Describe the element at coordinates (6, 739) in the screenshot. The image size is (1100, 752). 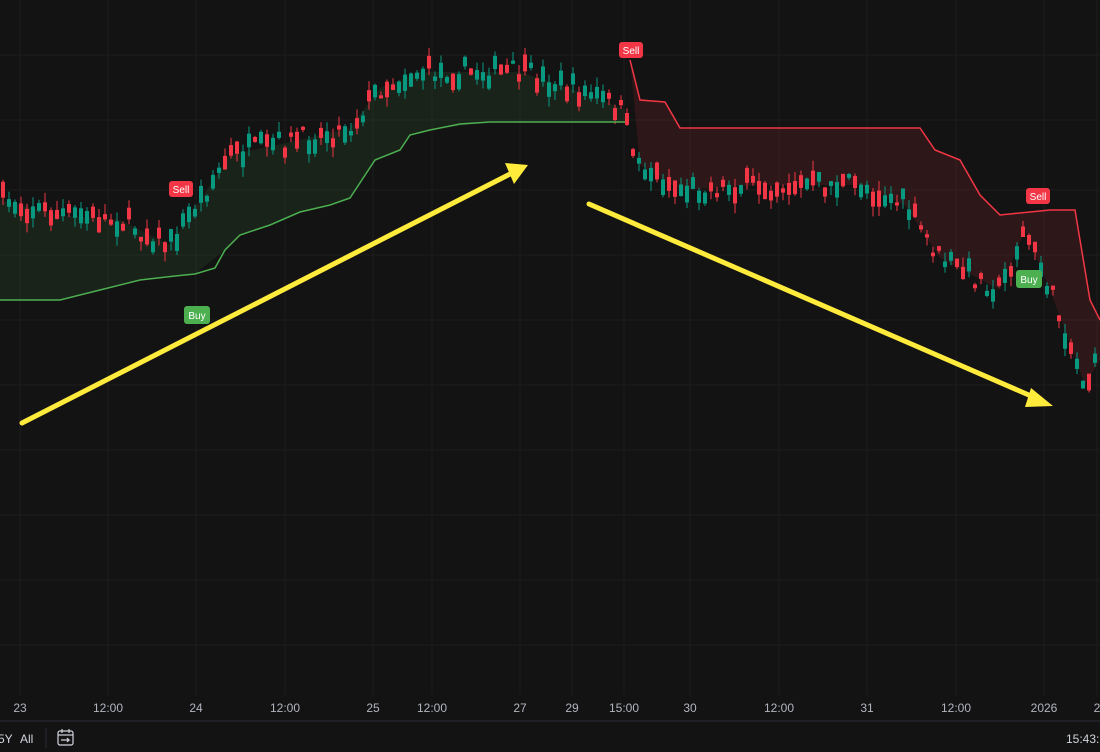
I see `range-button: 5Y` at that location.